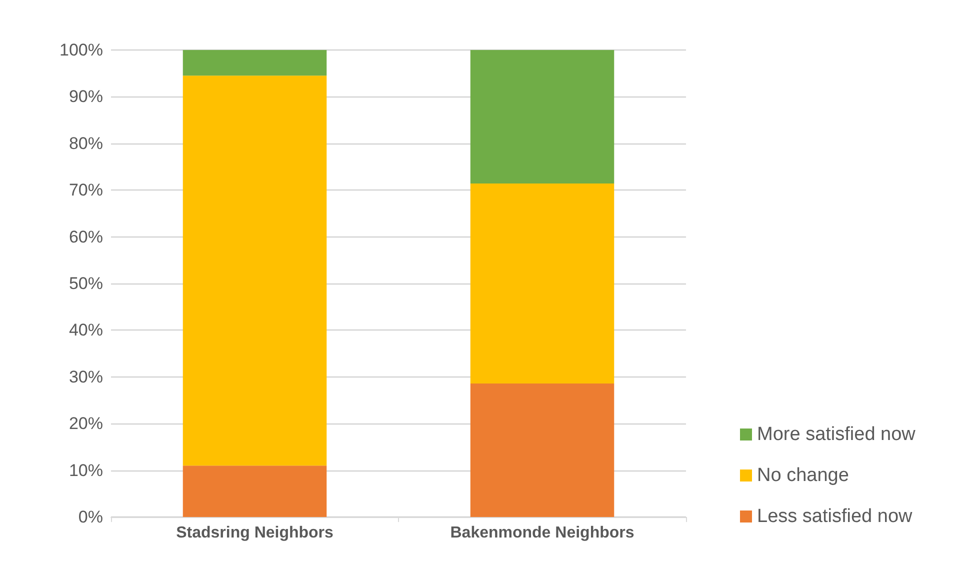  Describe the element at coordinates (85, 96) in the screenshot. I see `y-tick-label: 90%` at that location.